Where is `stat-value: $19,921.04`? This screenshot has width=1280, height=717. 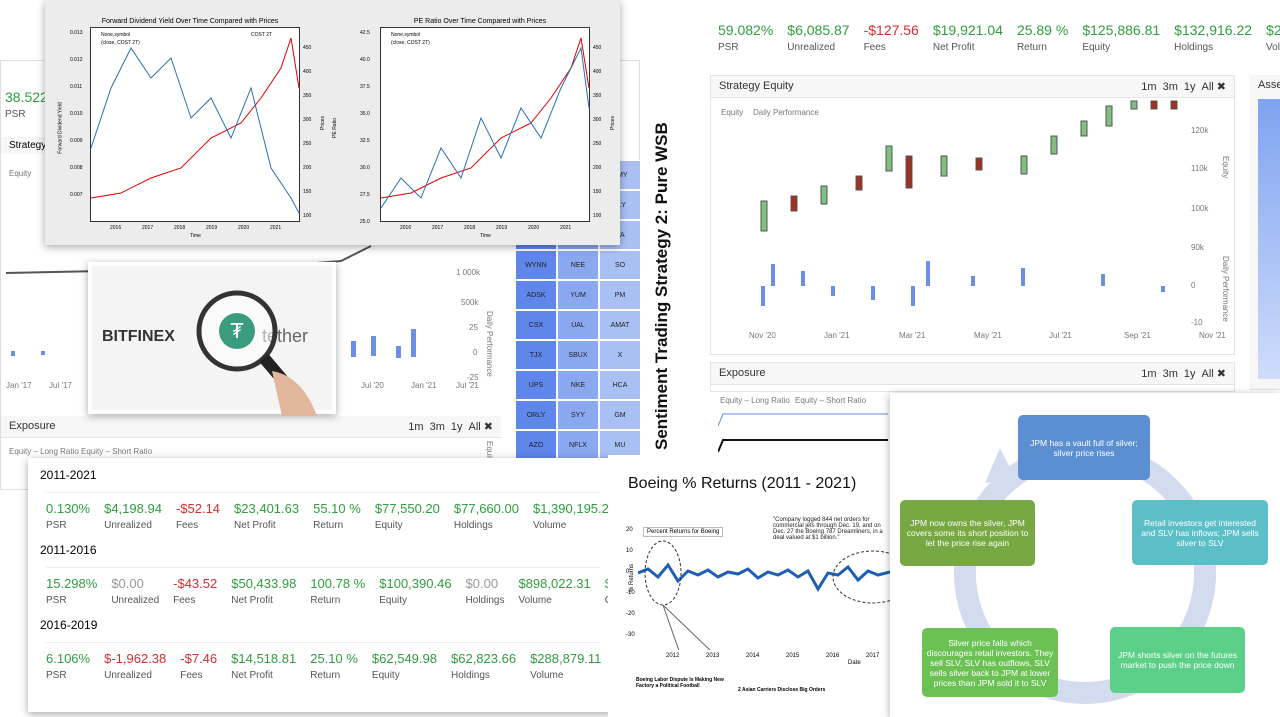
stat-value: $19,921.04 is located at coordinates (967, 30).